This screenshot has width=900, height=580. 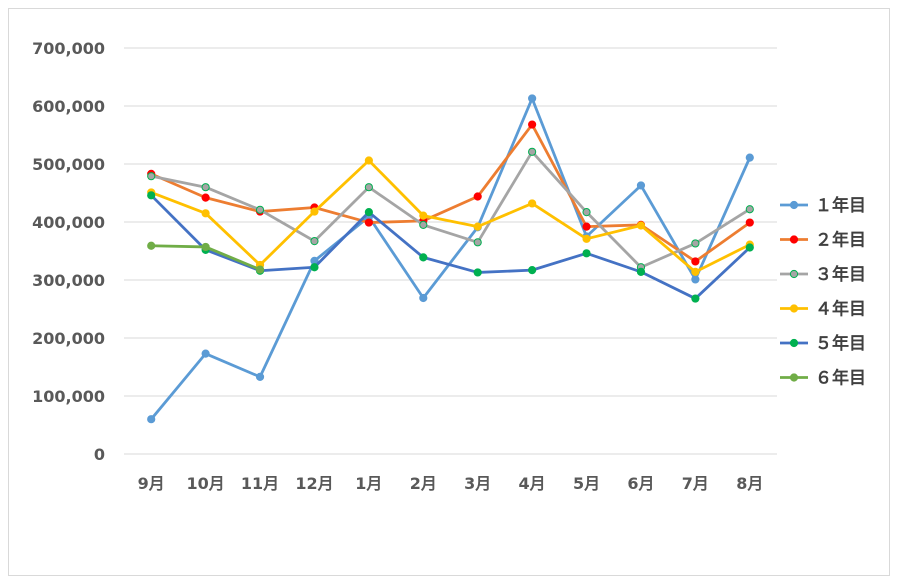 I want to click on x-tick-label: 3月, so click(x=477, y=483).